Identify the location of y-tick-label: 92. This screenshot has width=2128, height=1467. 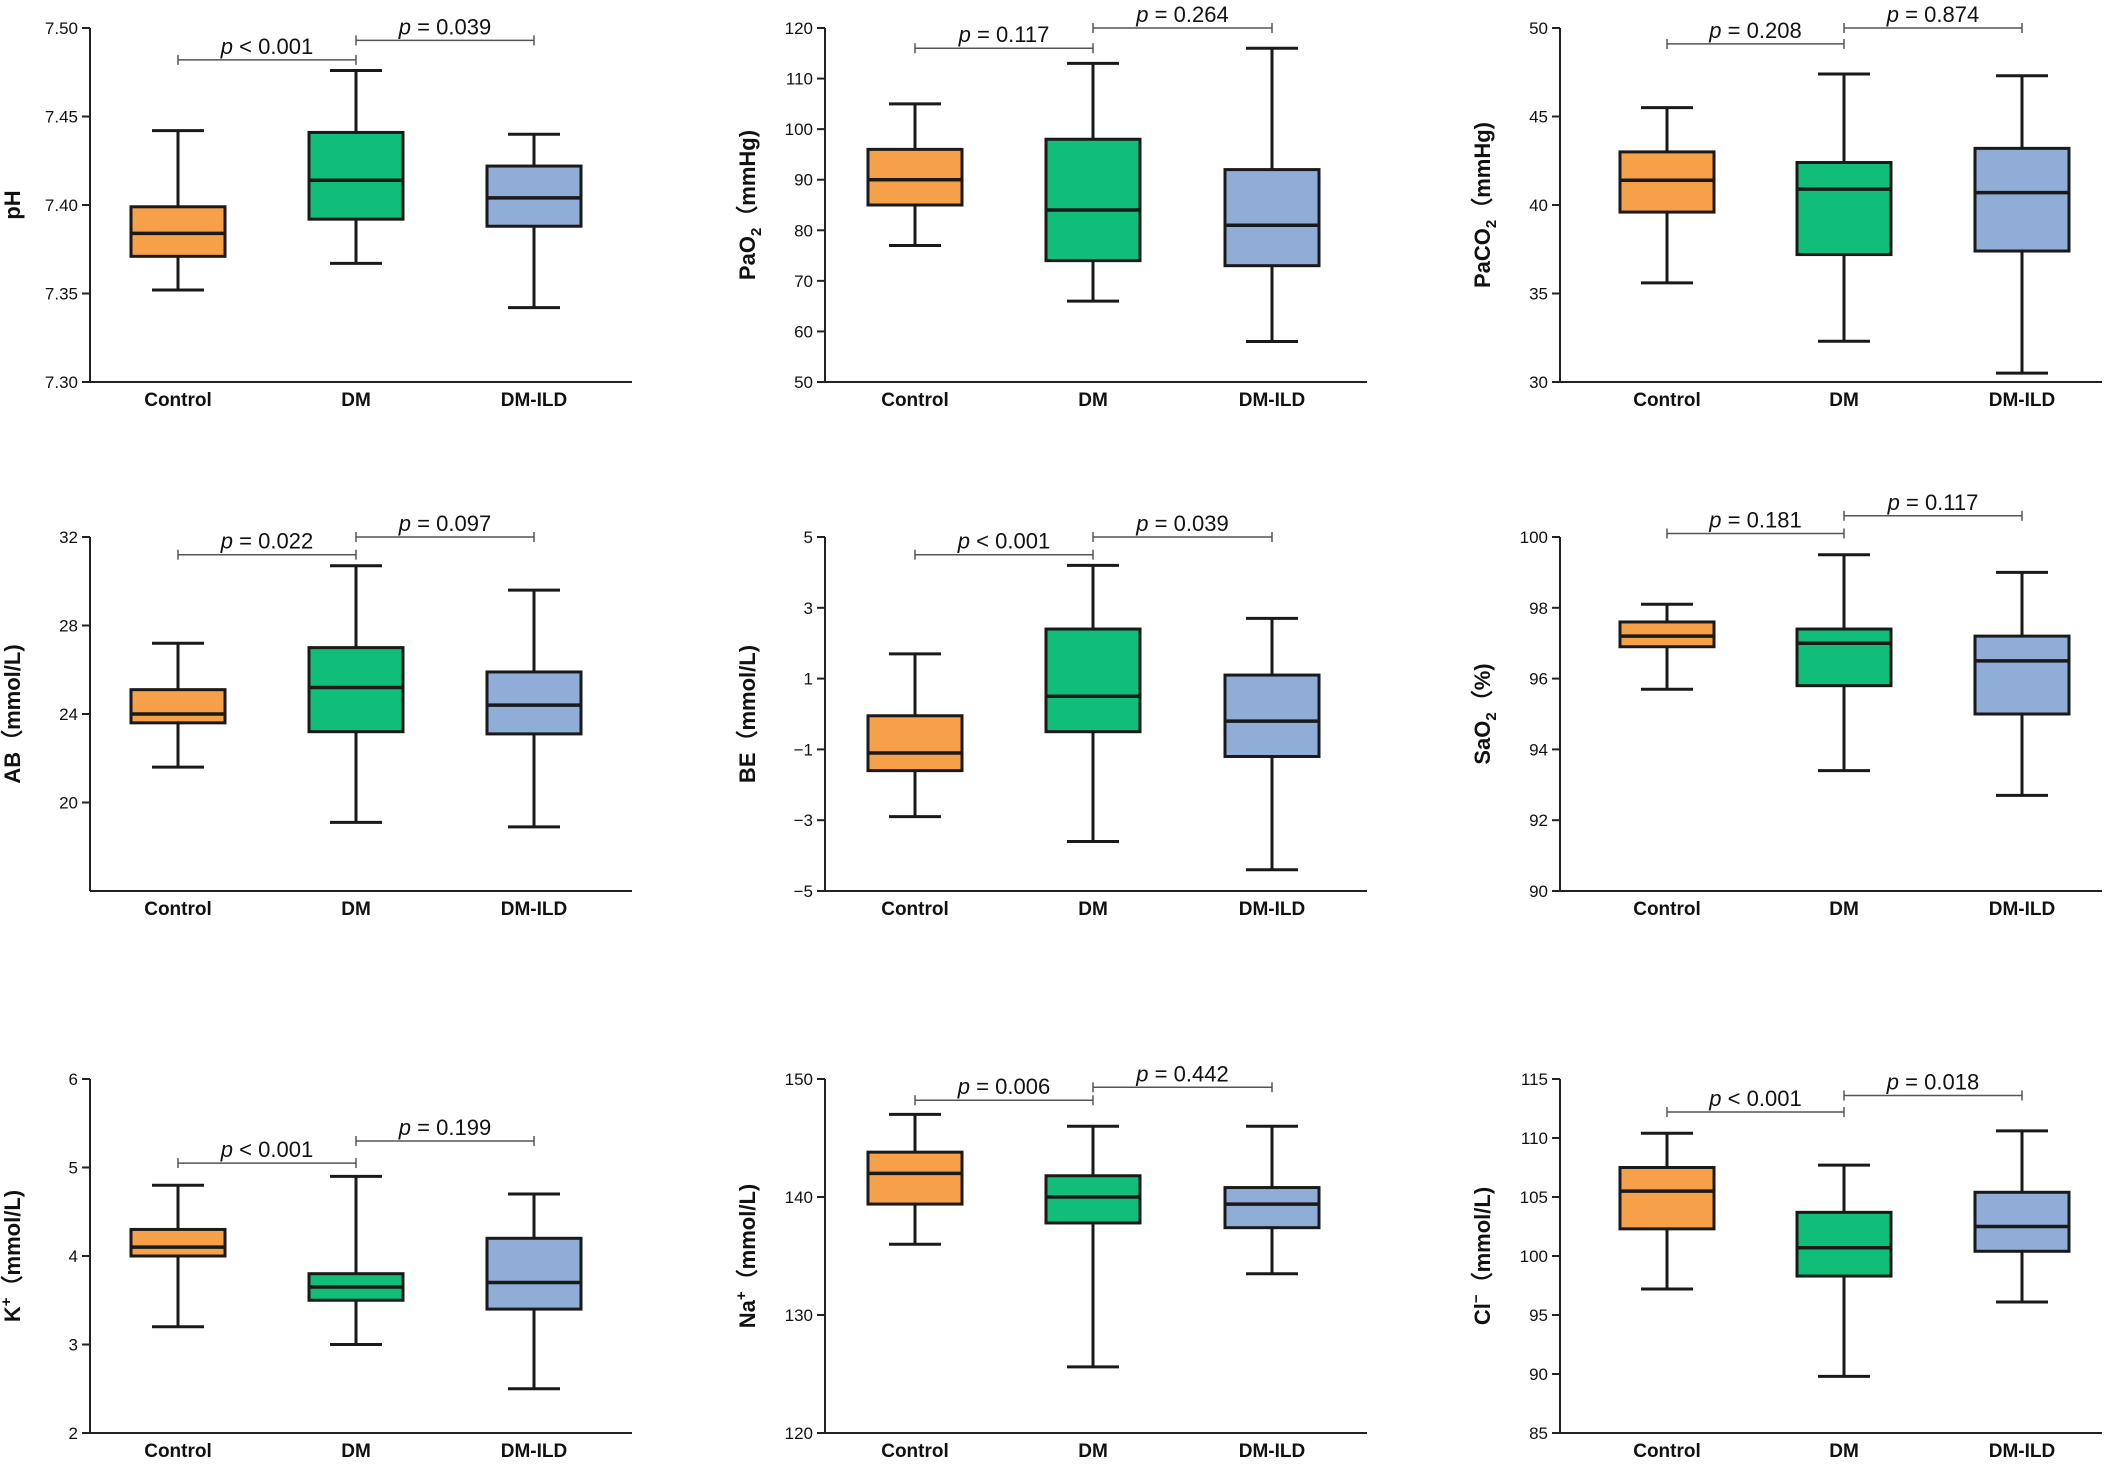
(1538, 820).